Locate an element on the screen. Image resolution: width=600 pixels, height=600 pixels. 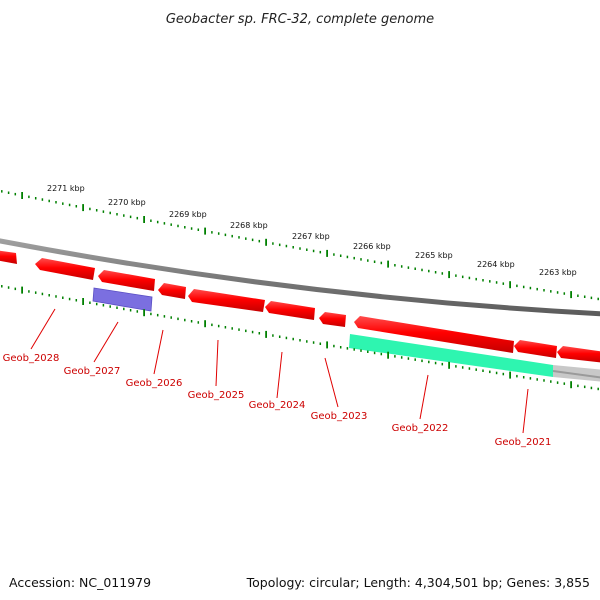
gene-arrow-geob-2023 is located at coordinates (332, 319).